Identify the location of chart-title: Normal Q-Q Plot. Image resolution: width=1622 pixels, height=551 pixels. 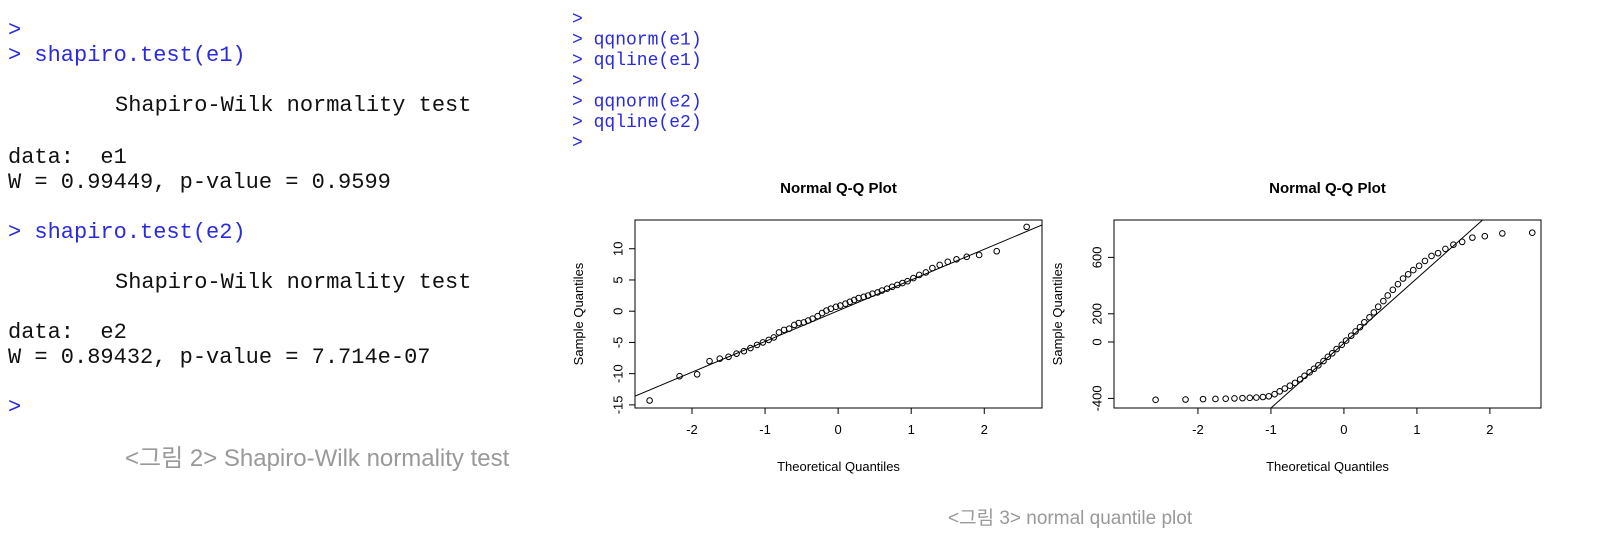
(1327, 188).